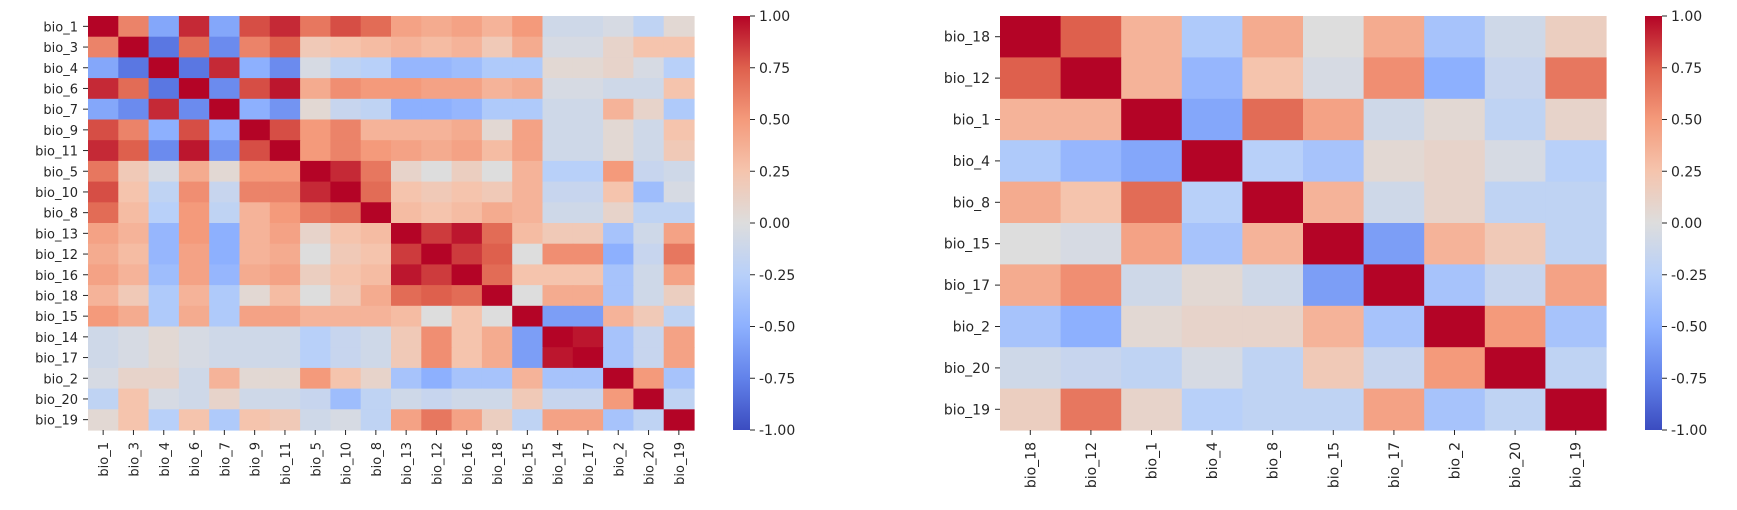 This screenshot has width=1737, height=510. Describe the element at coordinates (1153, 460) in the screenshot. I see `x-tick-label: bio_1` at that location.